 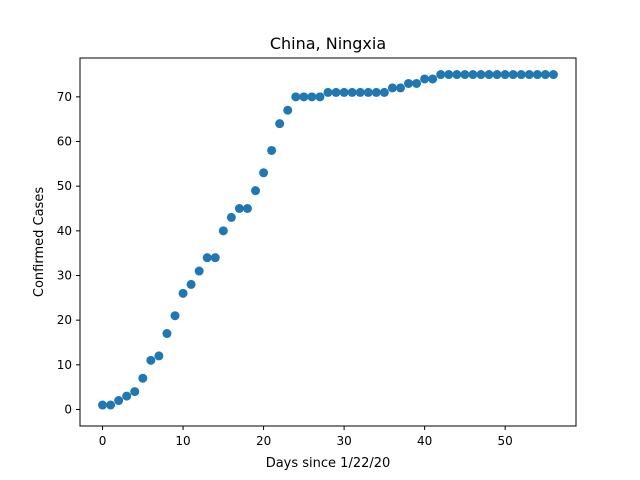 I want to click on x-tick-label: 10, so click(x=182, y=441).